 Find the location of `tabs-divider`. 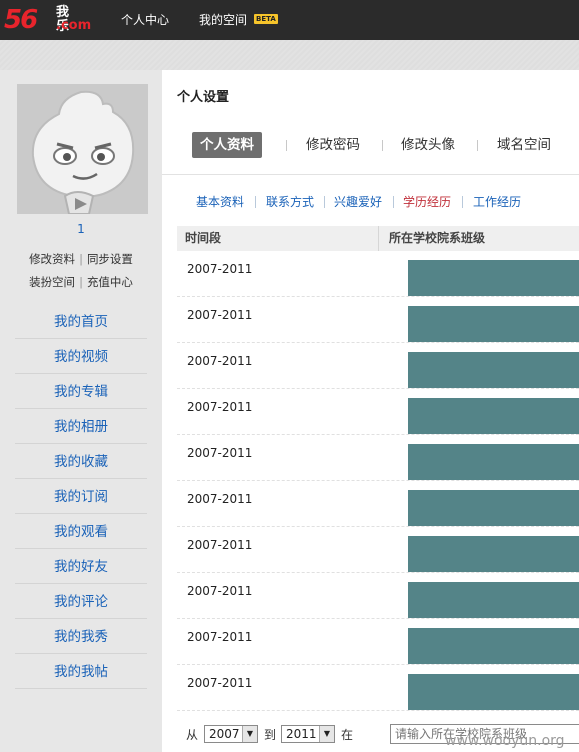

tabs-divider is located at coordinates (370, 174).